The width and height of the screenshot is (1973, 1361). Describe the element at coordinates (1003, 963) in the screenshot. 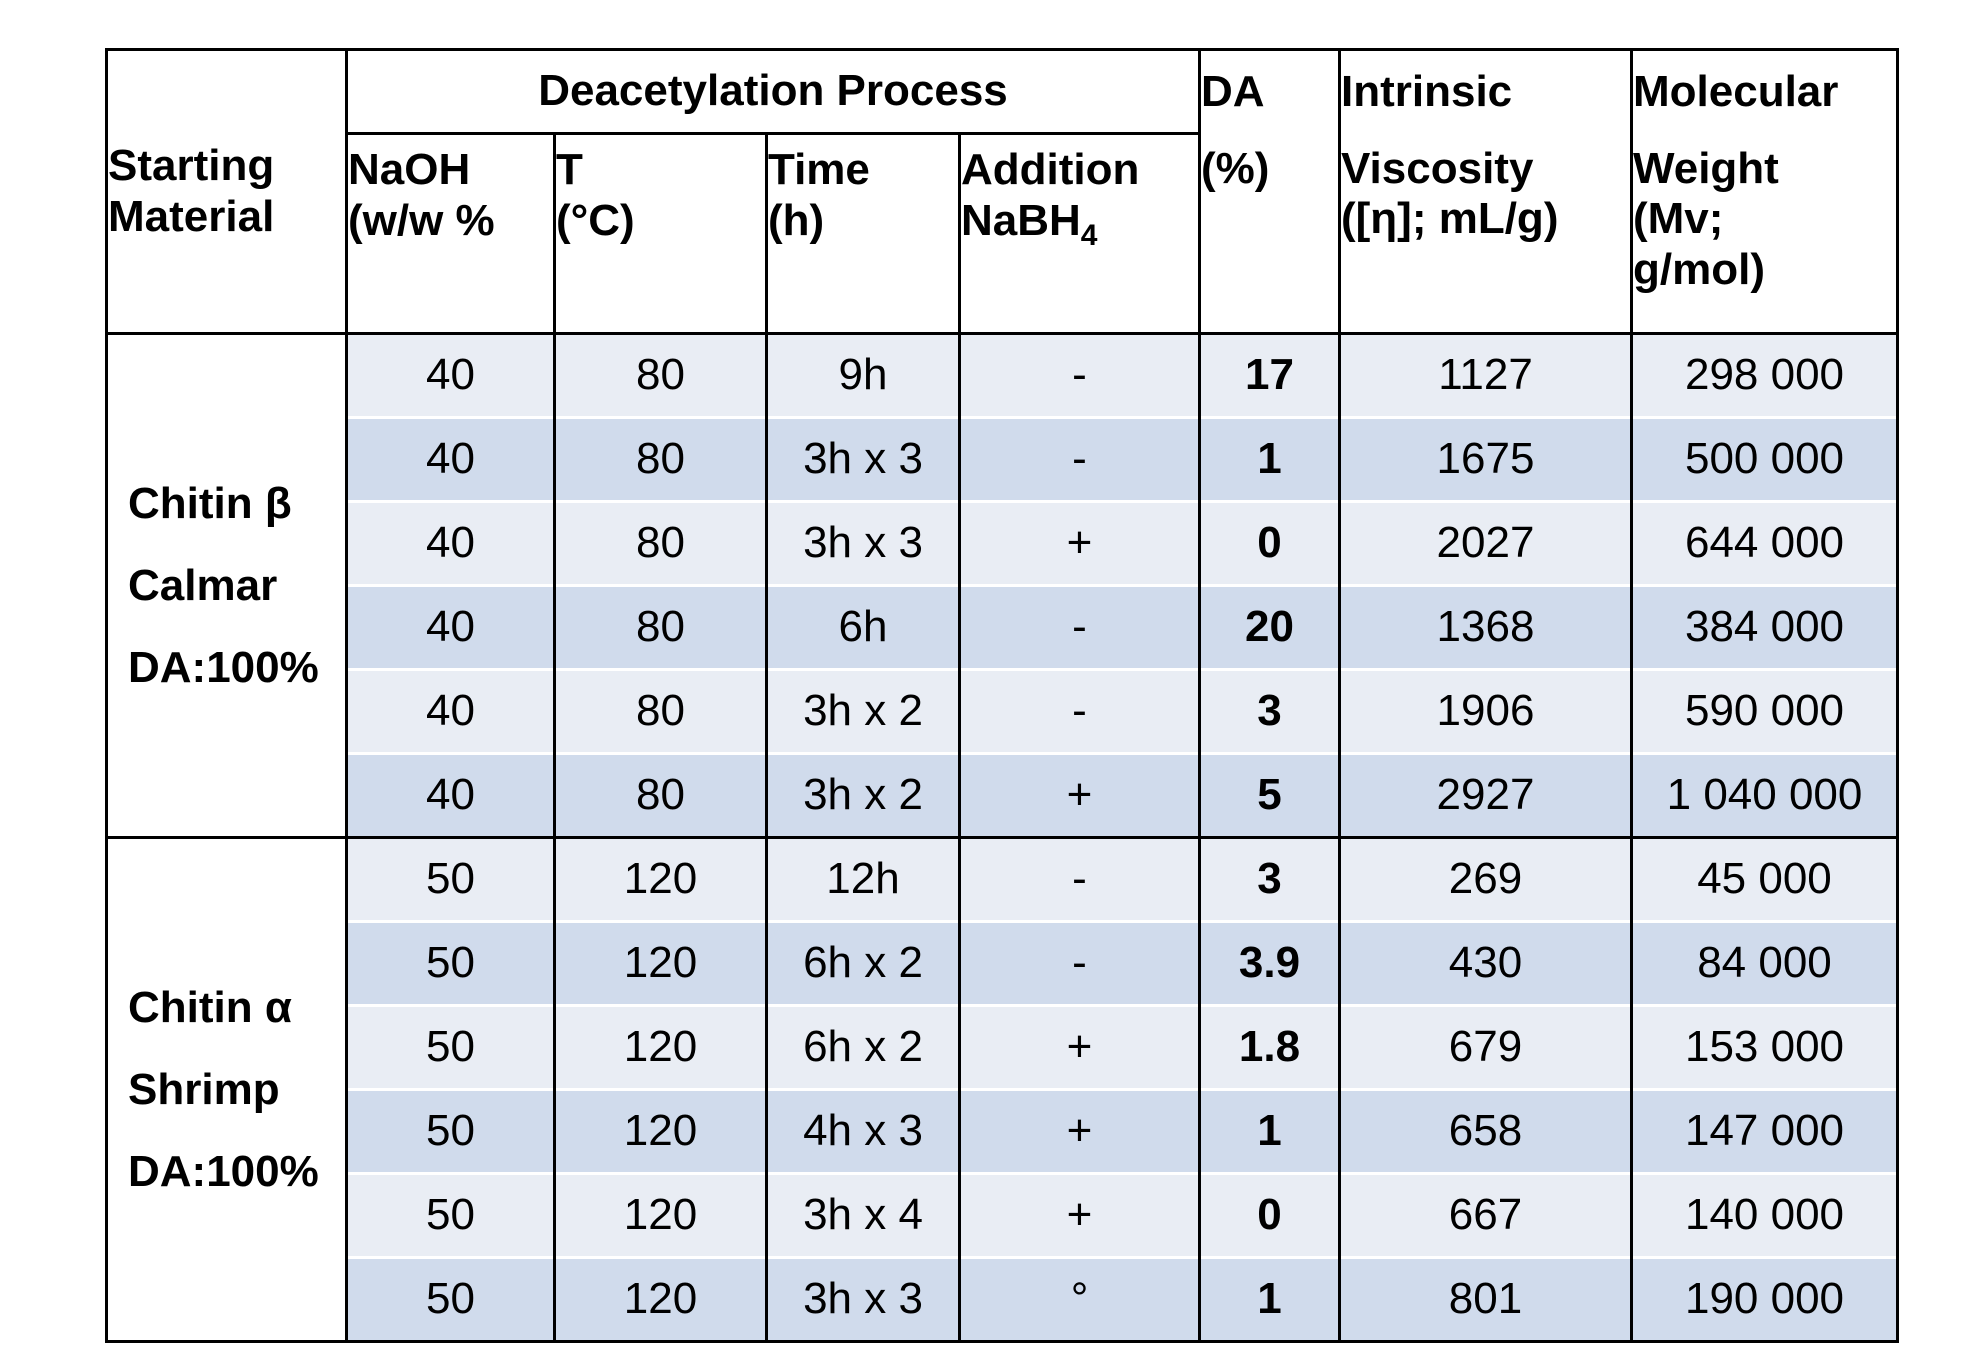

I see `table-row: 50 120 6h x 2-3.9 430 84 000` at that location.